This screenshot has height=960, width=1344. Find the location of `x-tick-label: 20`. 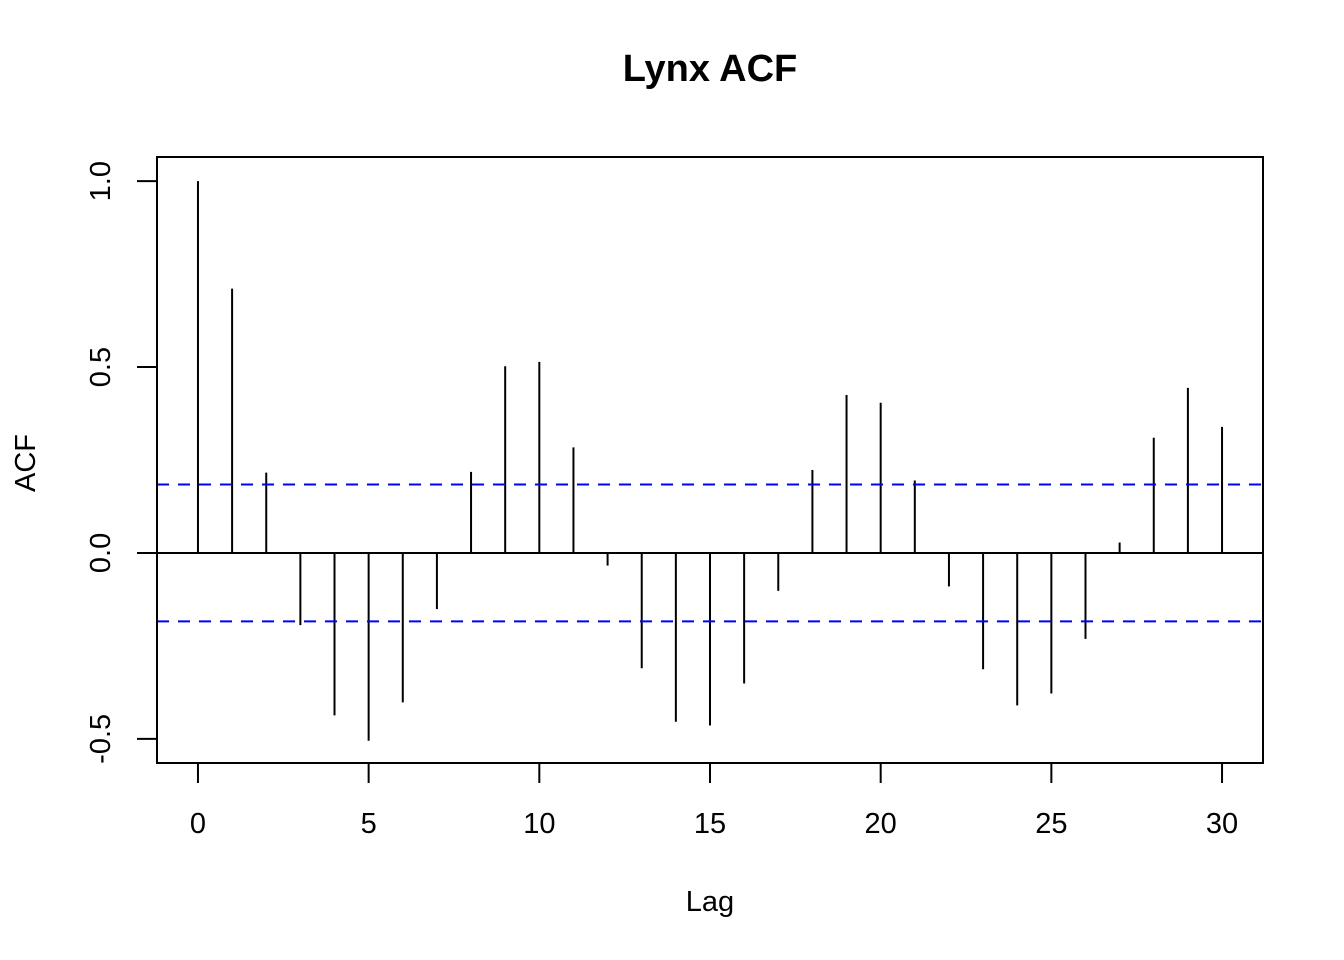

x-tick-label: 20 is located at coordinates (881, 824).